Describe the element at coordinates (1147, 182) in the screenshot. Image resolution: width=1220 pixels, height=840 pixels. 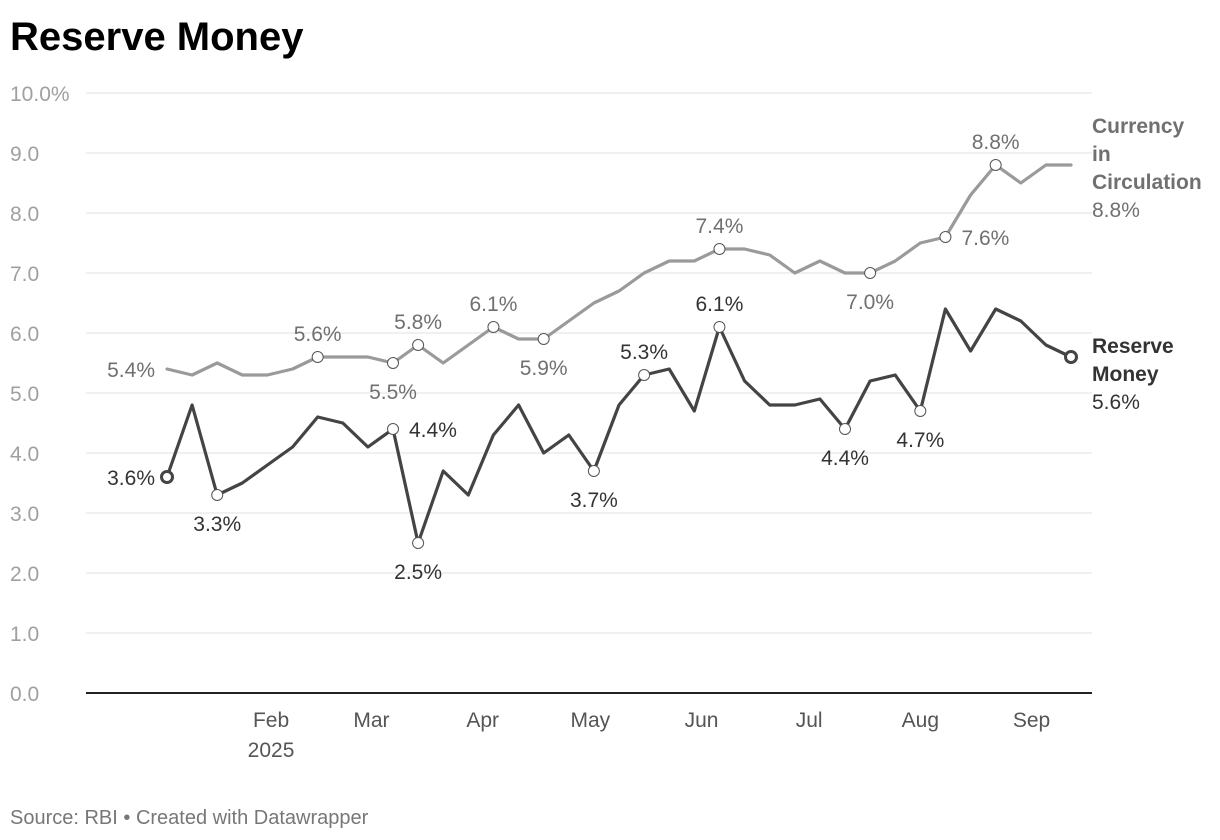
I see `series-label-cic: Circulation` at that location.